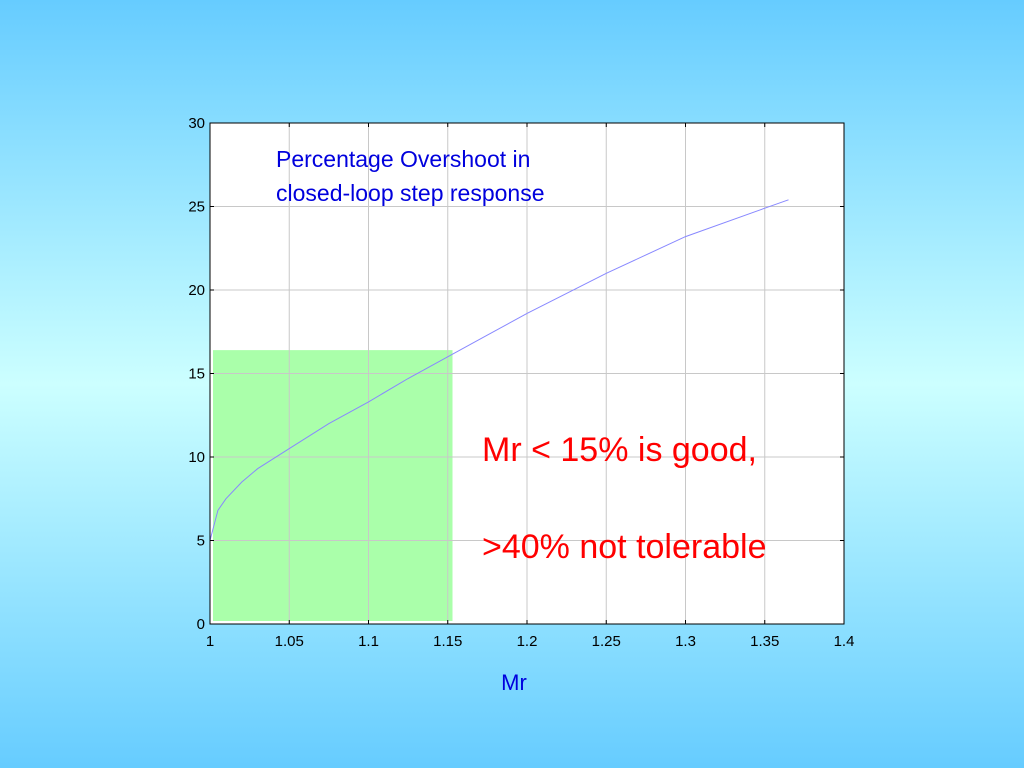 The image size is (1024, 768). Describe the element at coordinates (844, 641) in the screenshot. I see `x-tick-label: 1.4` at that location.